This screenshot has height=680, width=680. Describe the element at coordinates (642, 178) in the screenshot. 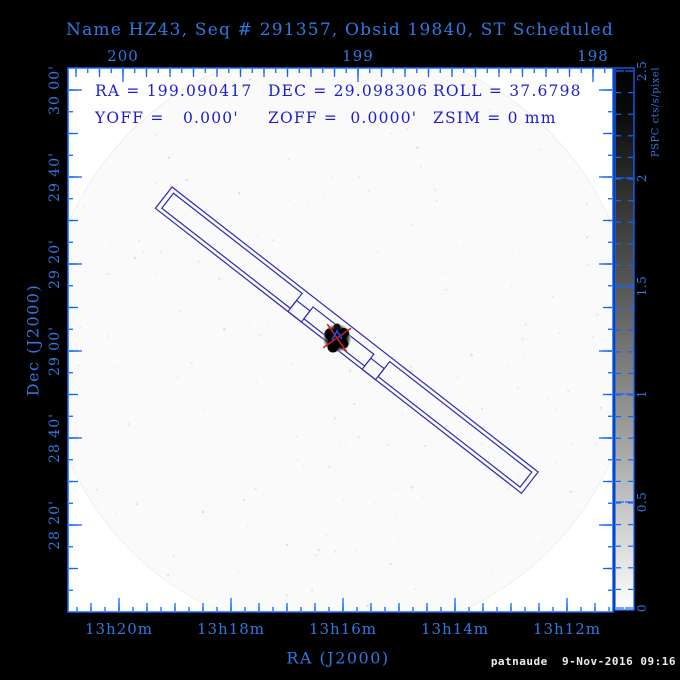

I see `colorbar-tick-label: 2` at that location.